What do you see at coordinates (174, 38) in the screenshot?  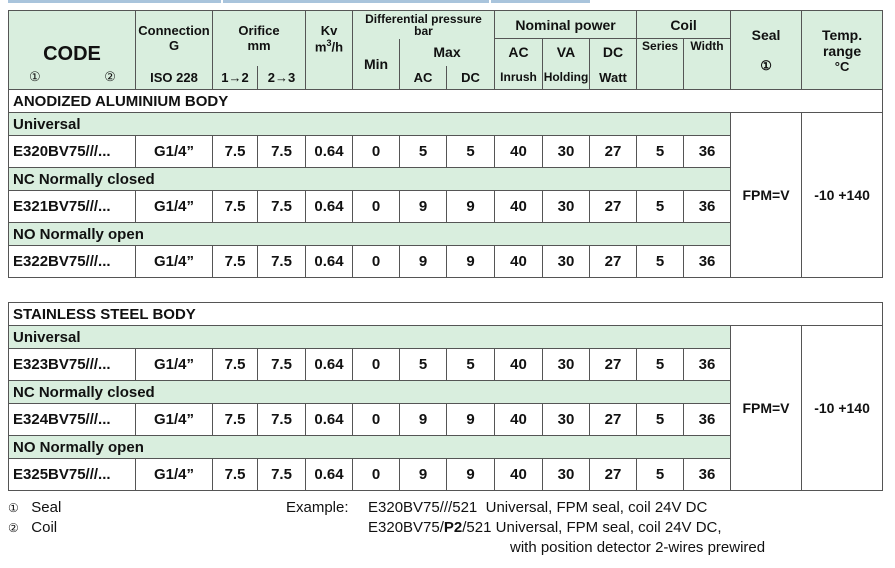 I see `header-connection: Connection G` at bounding box center [174, 38].